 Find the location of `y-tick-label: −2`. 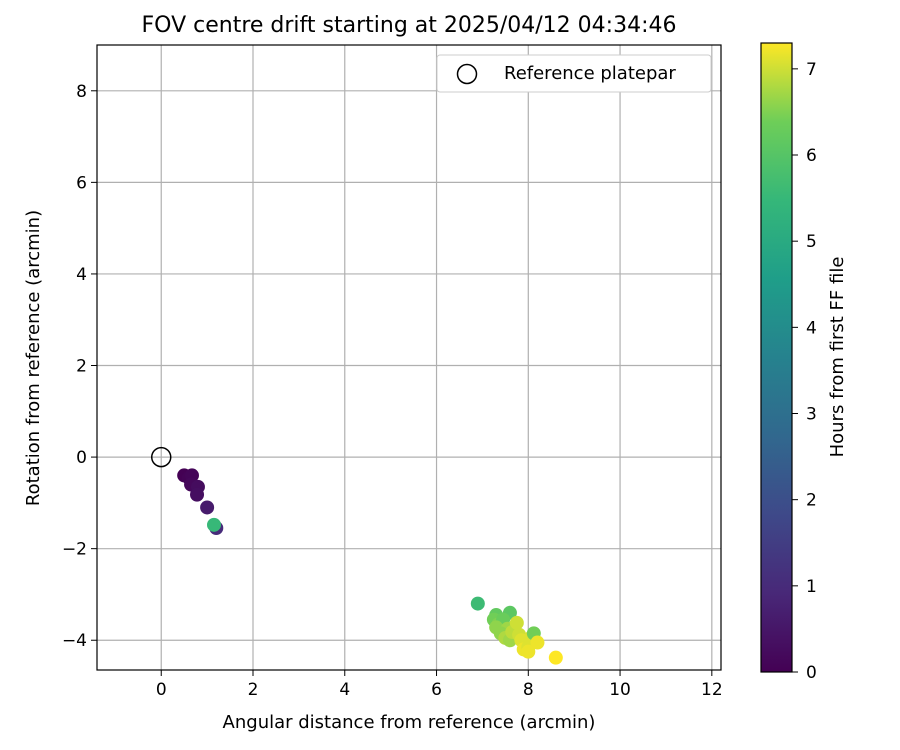

y-tick-label: −2 is located at coordinates (74, 550).